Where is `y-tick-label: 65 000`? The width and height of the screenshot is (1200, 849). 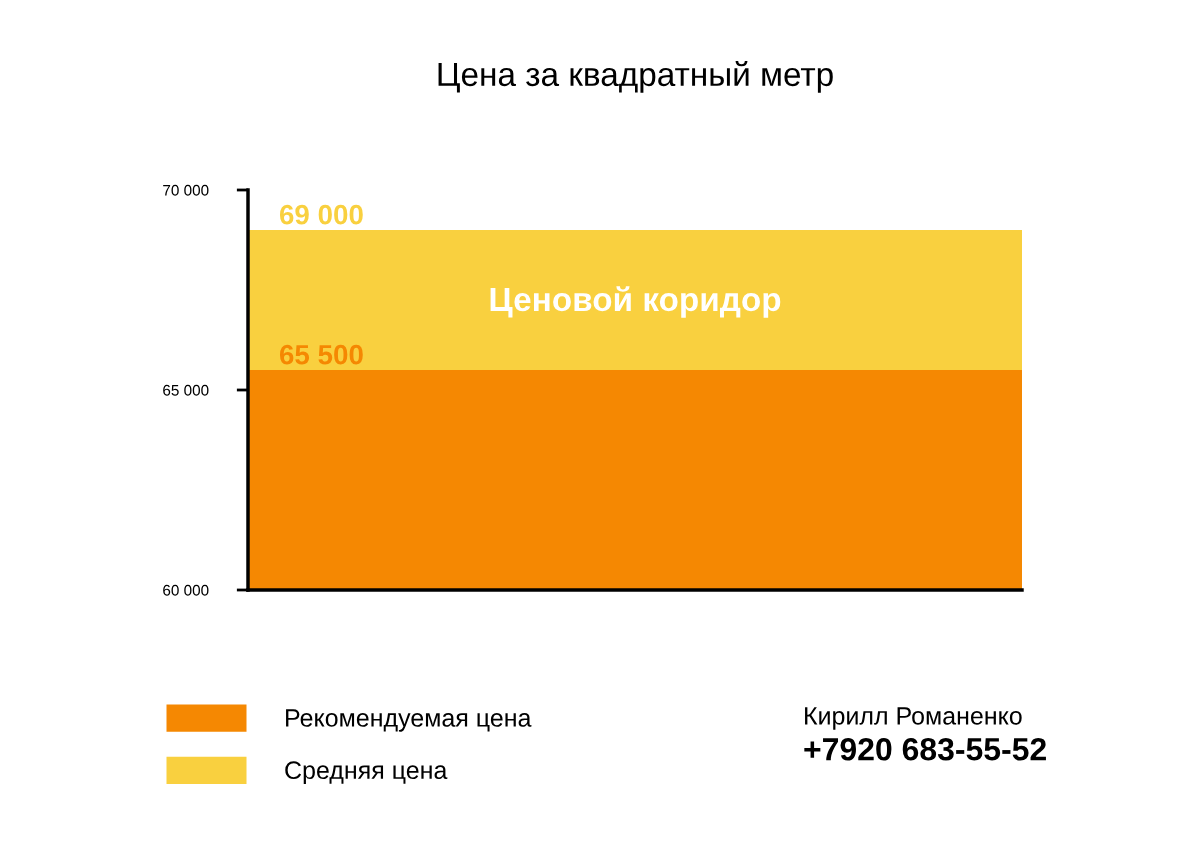 y-tick-label: 65 000 is located at coordinates (186, 390).